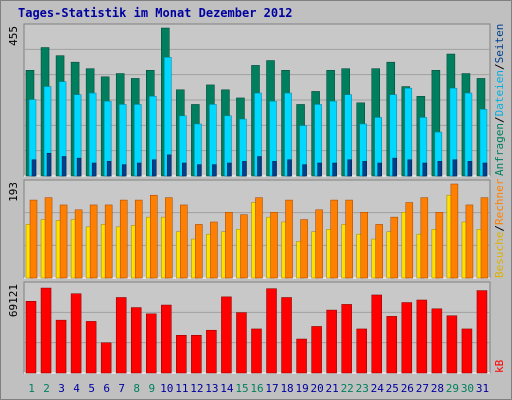  I want to click on legend-visits-part: Rechner, so click(499, 201).